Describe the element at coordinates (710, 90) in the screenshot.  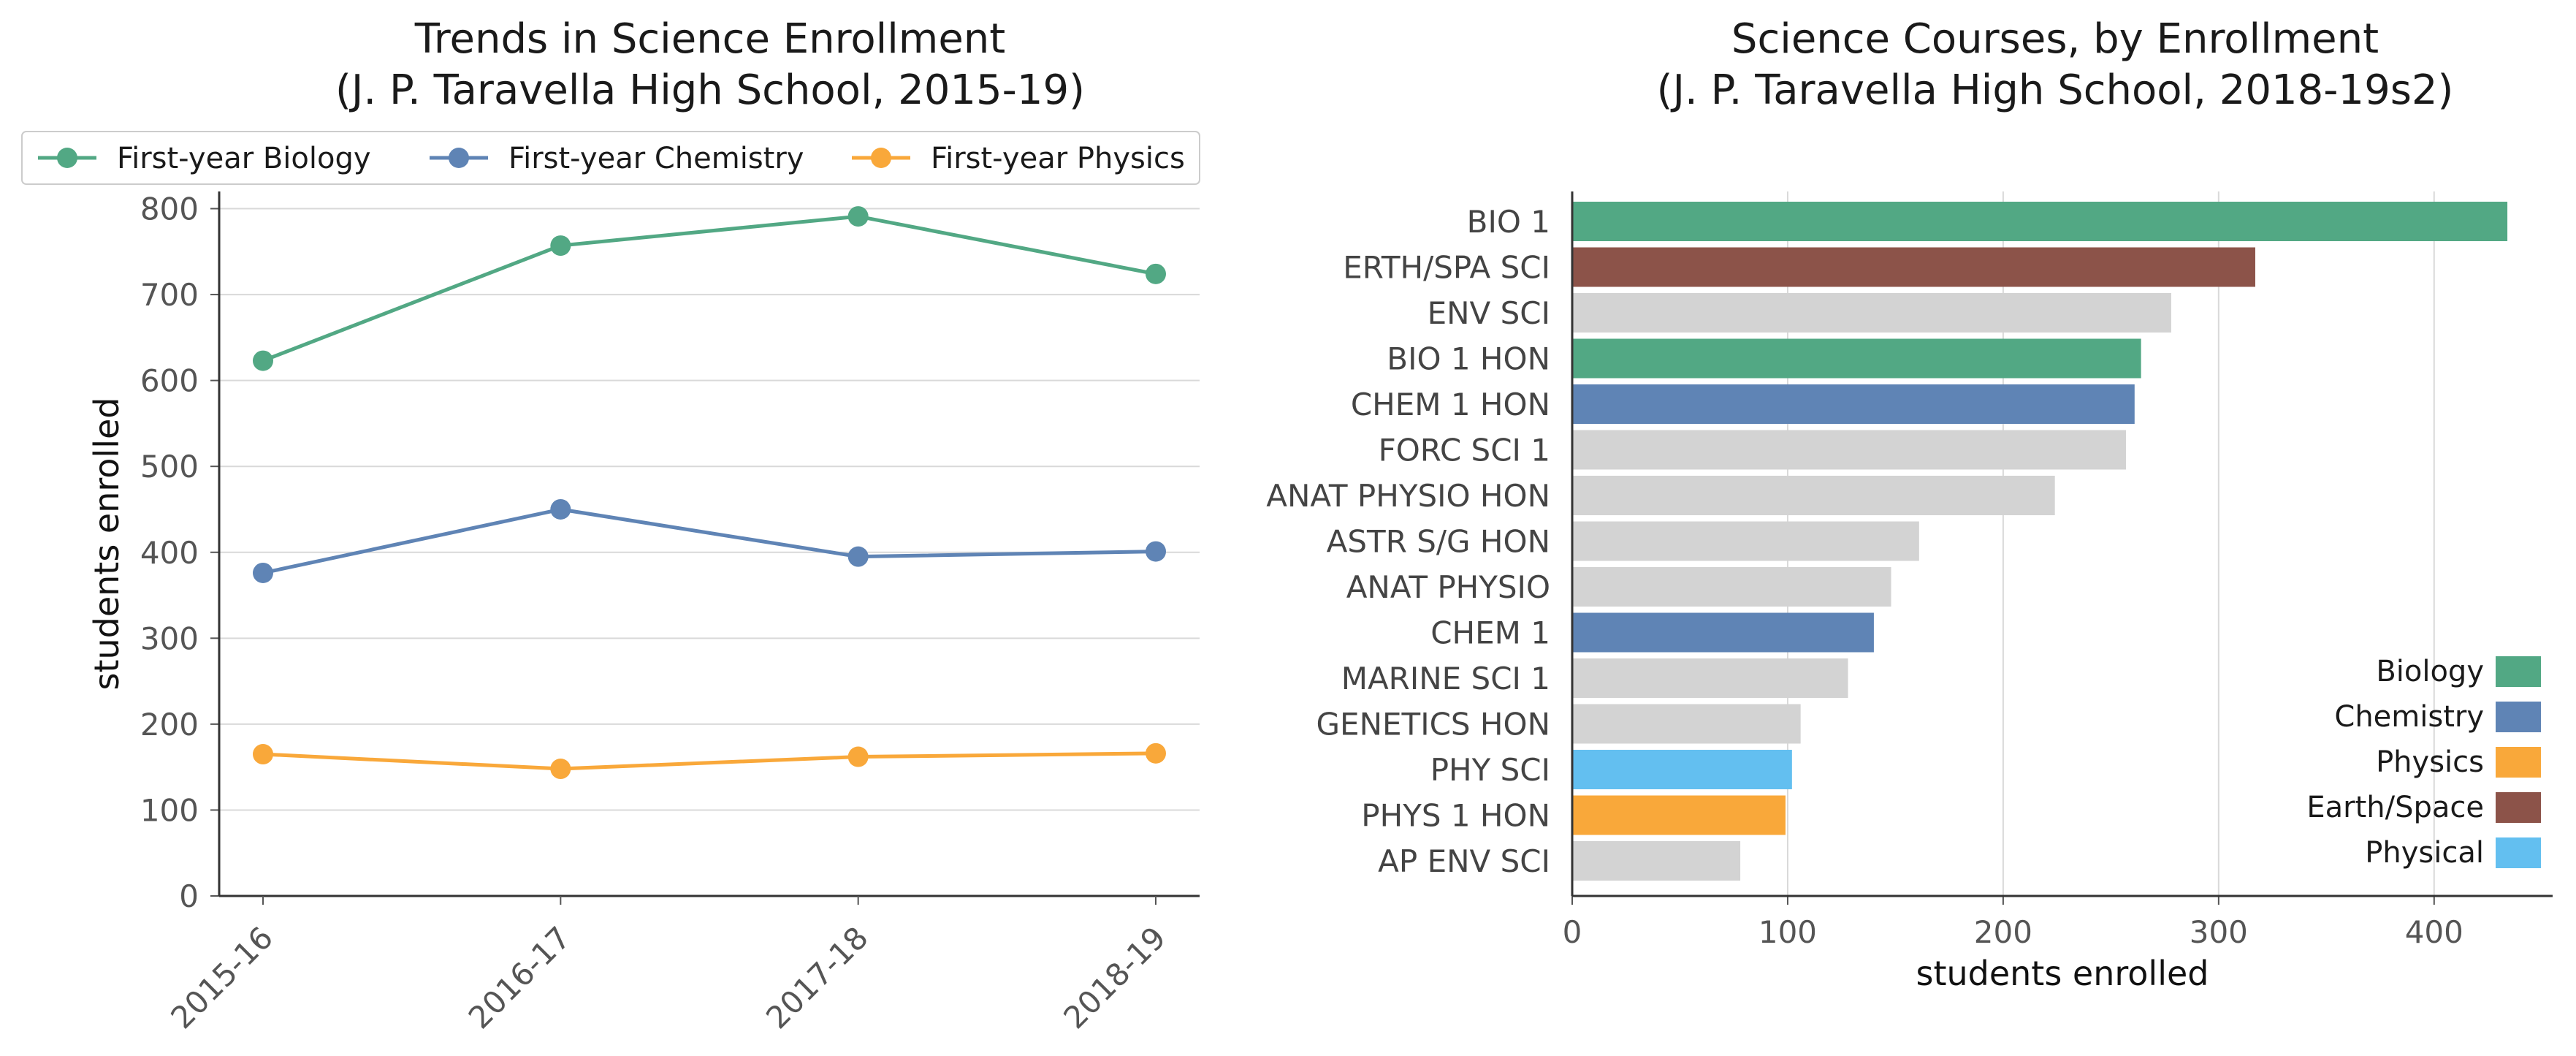
I see `line-chart-subtitle: (J. P. Taravella High School, 2015-19)` at that location.